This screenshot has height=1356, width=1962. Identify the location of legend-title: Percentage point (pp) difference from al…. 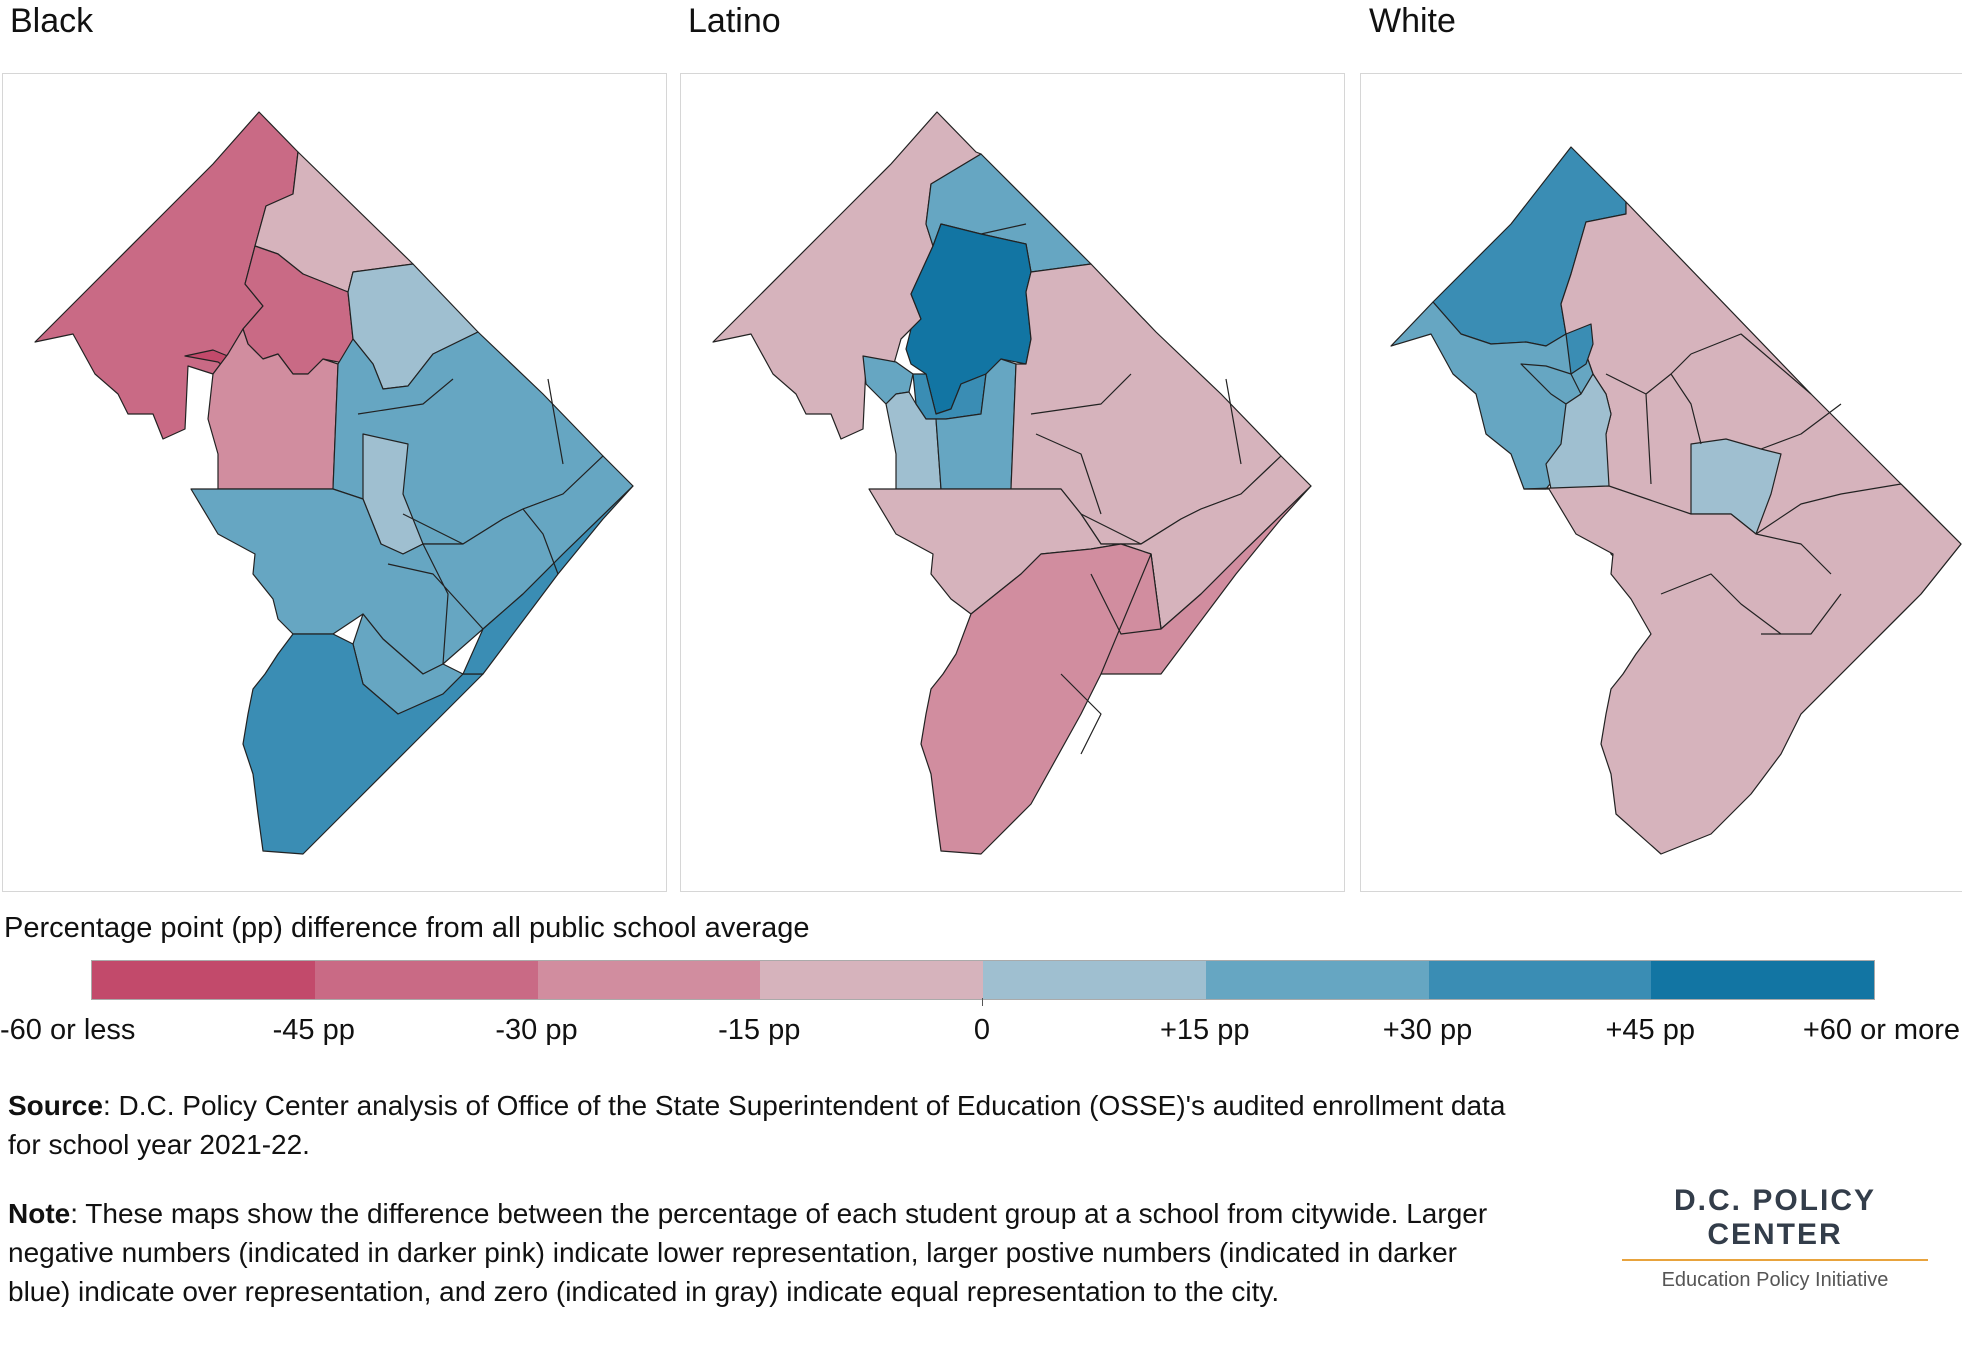
(407, 928).